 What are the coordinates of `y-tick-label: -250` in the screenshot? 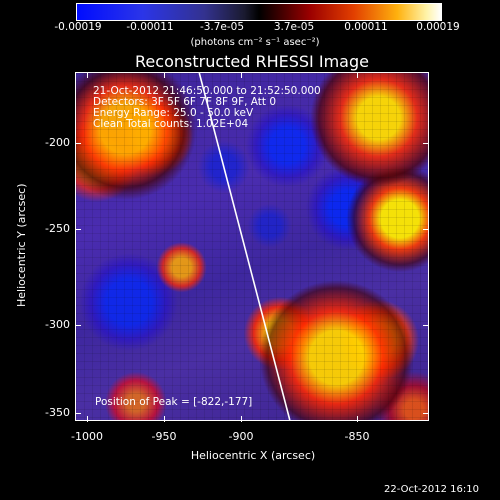 It's located at (57, 228).